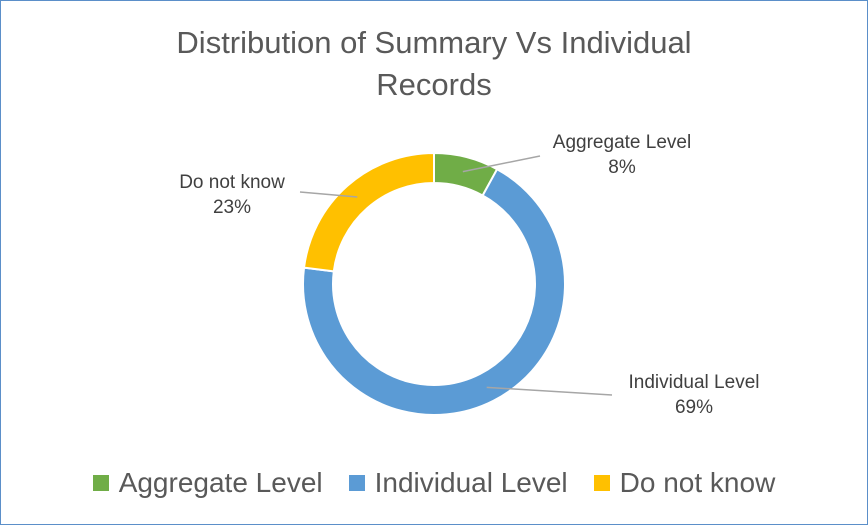 The height and width of the screenshot is (525, 868). Describe the element at coordinates (232, 182) in the screenshot. I see `data-label-do-not-know-name: Do not know` at that location.